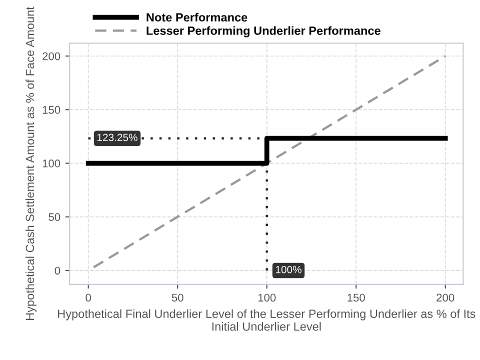 This screenshot has height=360, width=480. Describe the element at coordinates (54, 217) in the screenshot. I see `y-tick-label: 50` at that location.